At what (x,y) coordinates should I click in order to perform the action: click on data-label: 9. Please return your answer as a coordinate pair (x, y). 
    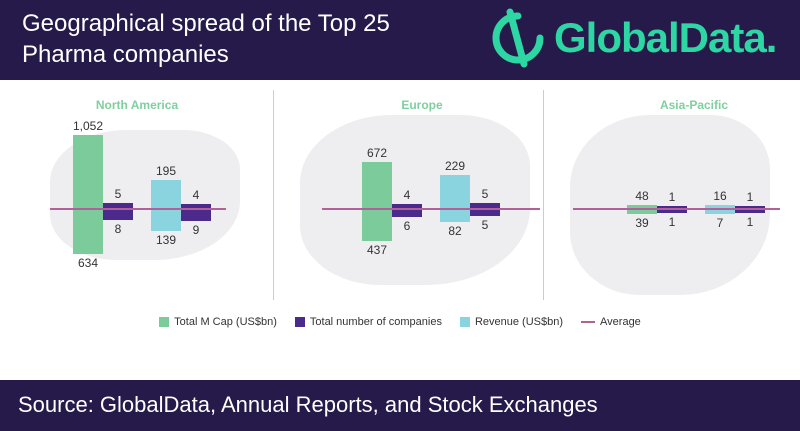
    Looking at the image, I should click on (196, 229).